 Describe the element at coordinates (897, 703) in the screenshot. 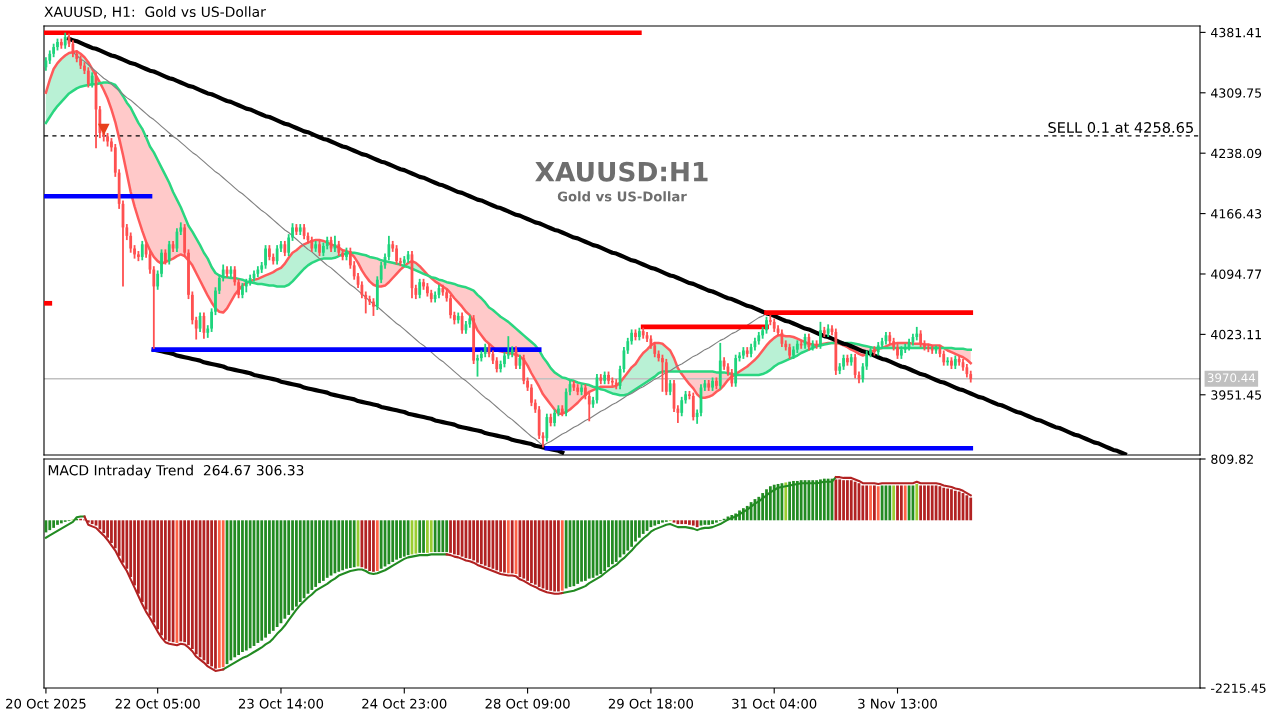

I see `x-tick-label: 3 Nov 13:00` at that location.